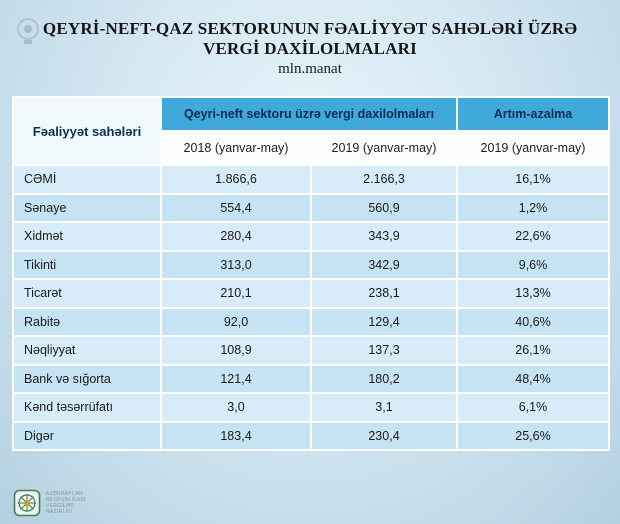  What do you see at coordinates (533, 148) in the screenshot?
I see `subheader-growth-2019: 2019 (yanvar-may)` at bounding box center [533, 148].